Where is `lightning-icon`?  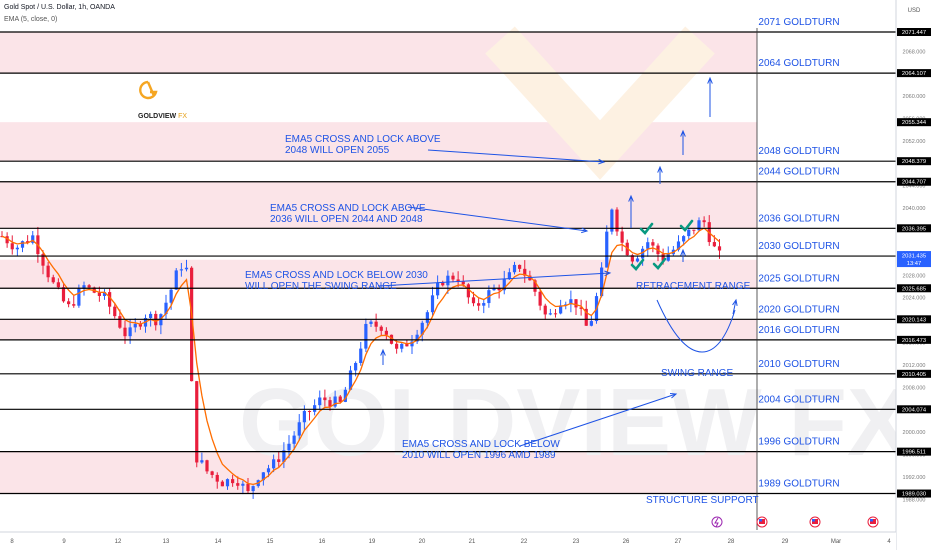 lightning-icon is located at coordinates (717, 522).